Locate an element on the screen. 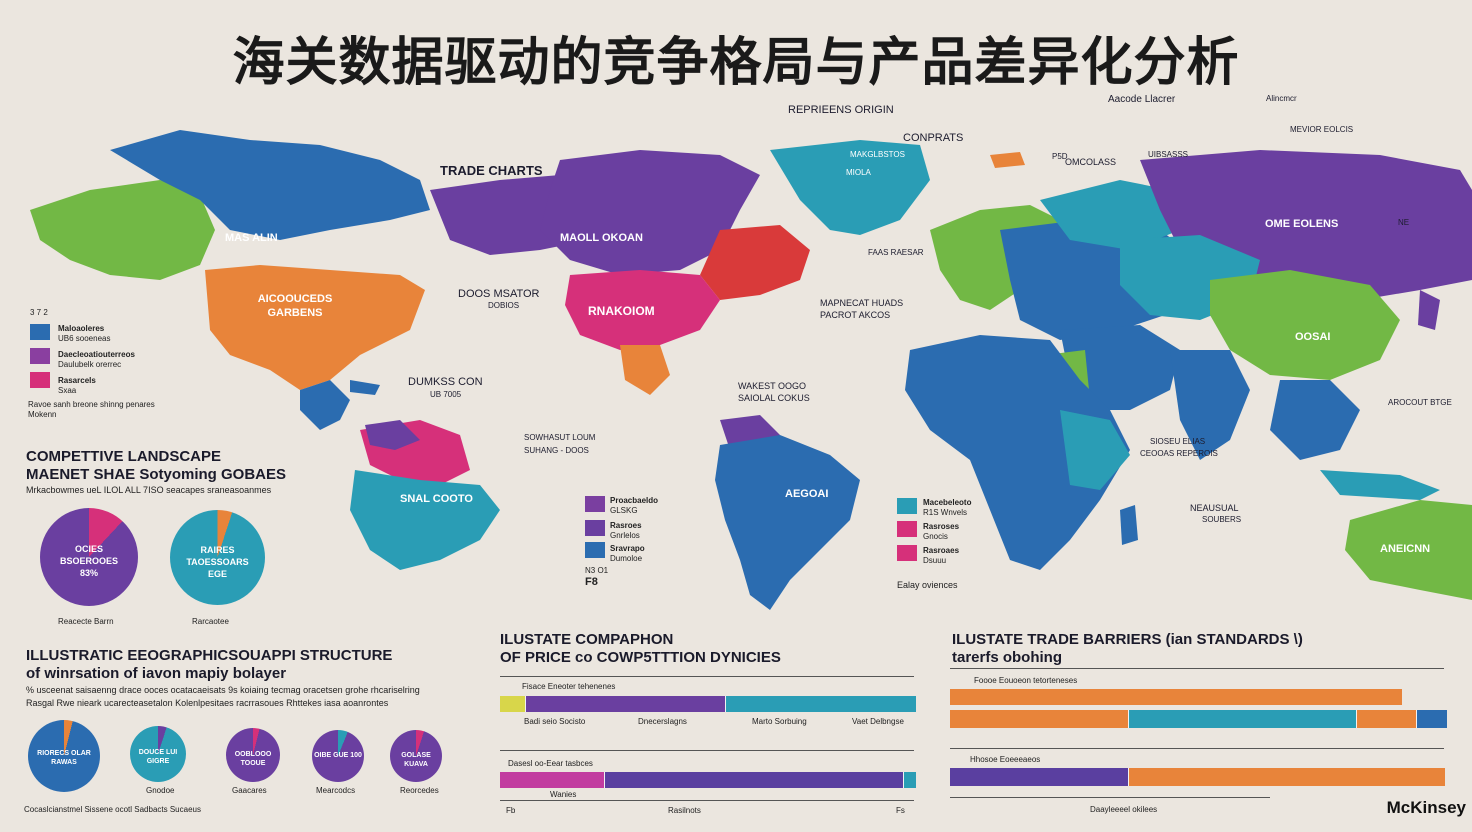 This screenshot has height=832, width=1472. legend-label-c3: Sravrapo is located at coordinates (627, 548).